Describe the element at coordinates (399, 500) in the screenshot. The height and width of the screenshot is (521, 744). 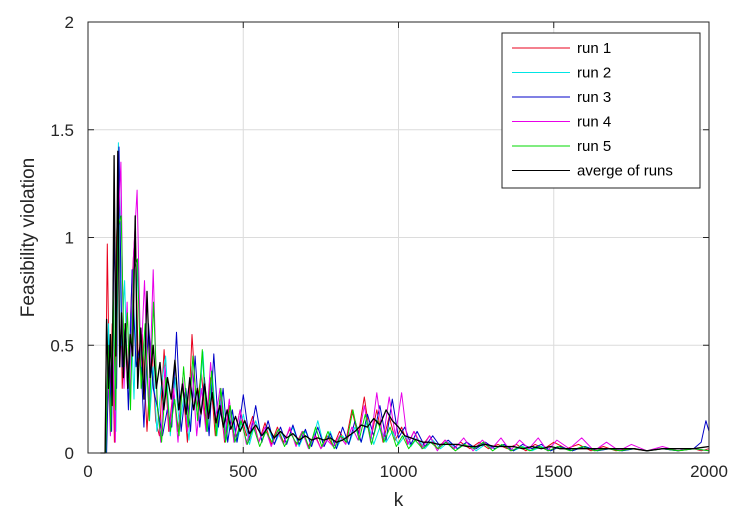
I see `x-axis-label: k` at that location.